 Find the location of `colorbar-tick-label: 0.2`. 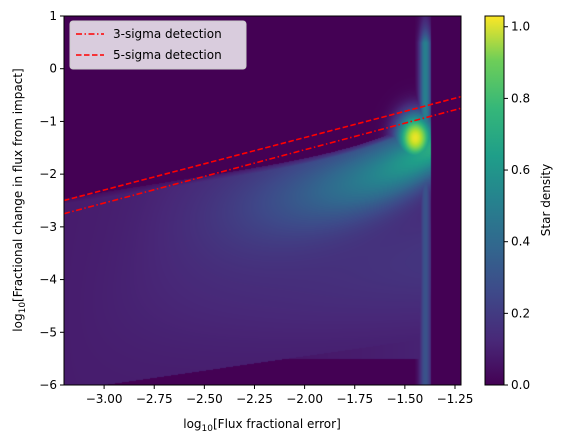

colorbar-tick-label: 0.2 is located at coordinates (520, 313).